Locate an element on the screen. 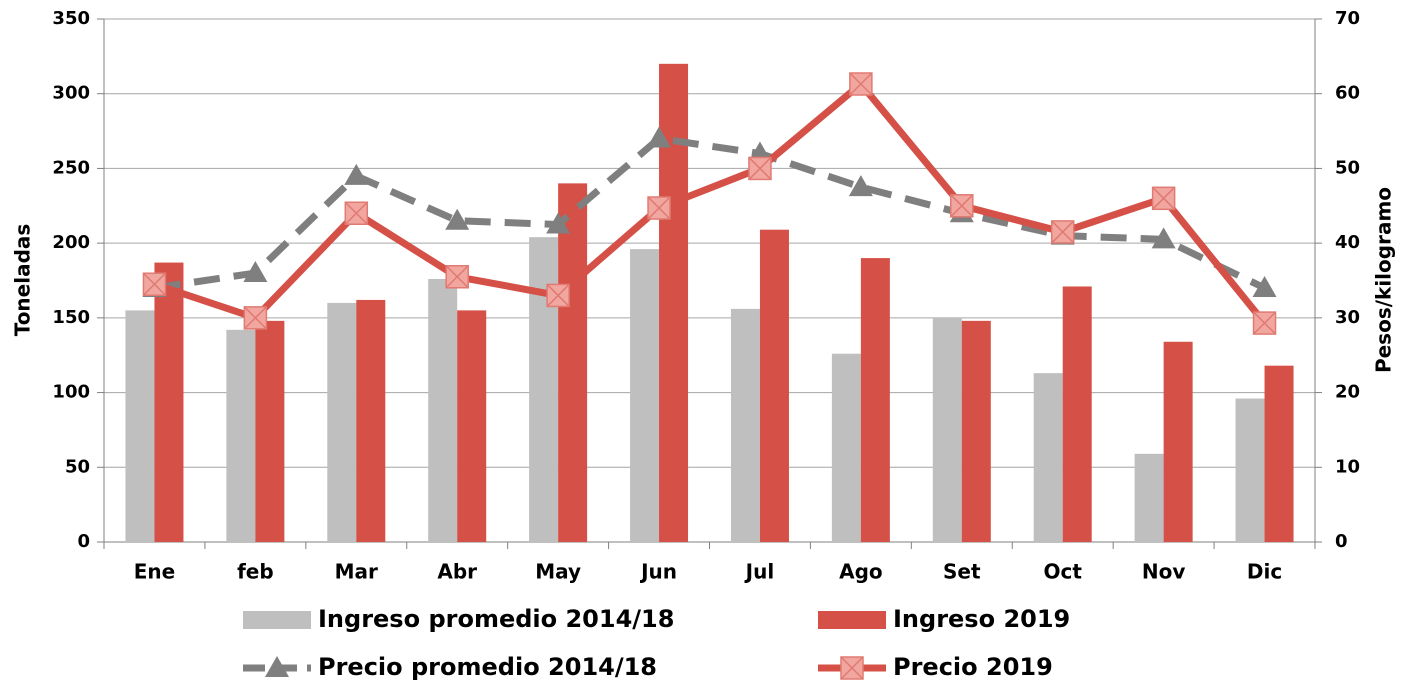  y-tick-label: 0 is located at coordinates (83, 541).